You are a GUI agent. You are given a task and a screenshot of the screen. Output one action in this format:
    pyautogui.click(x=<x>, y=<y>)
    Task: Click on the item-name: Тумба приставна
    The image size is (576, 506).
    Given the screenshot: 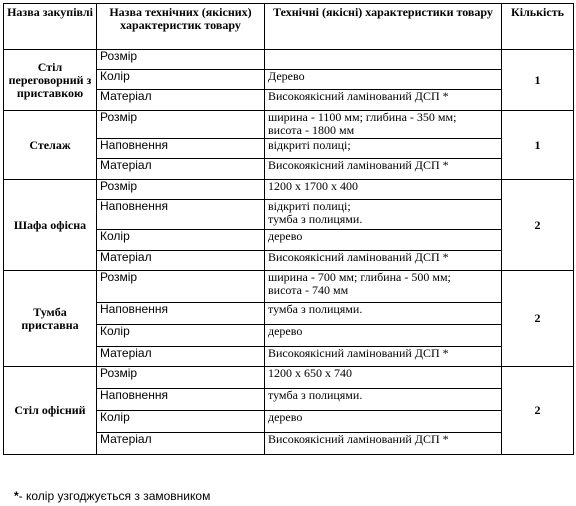 What is the action you would take?
    pyautogui.click(x=50, y=318)
    